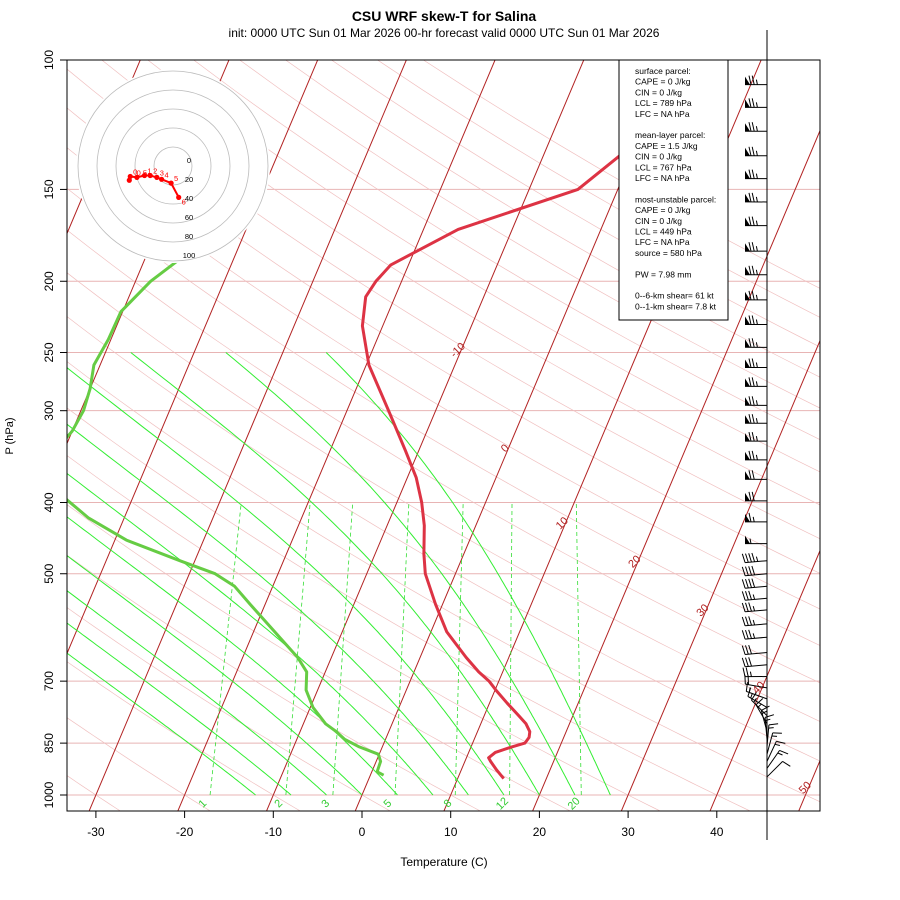  I want to click on mixing-ratio-label: 12, so click(502, 803).